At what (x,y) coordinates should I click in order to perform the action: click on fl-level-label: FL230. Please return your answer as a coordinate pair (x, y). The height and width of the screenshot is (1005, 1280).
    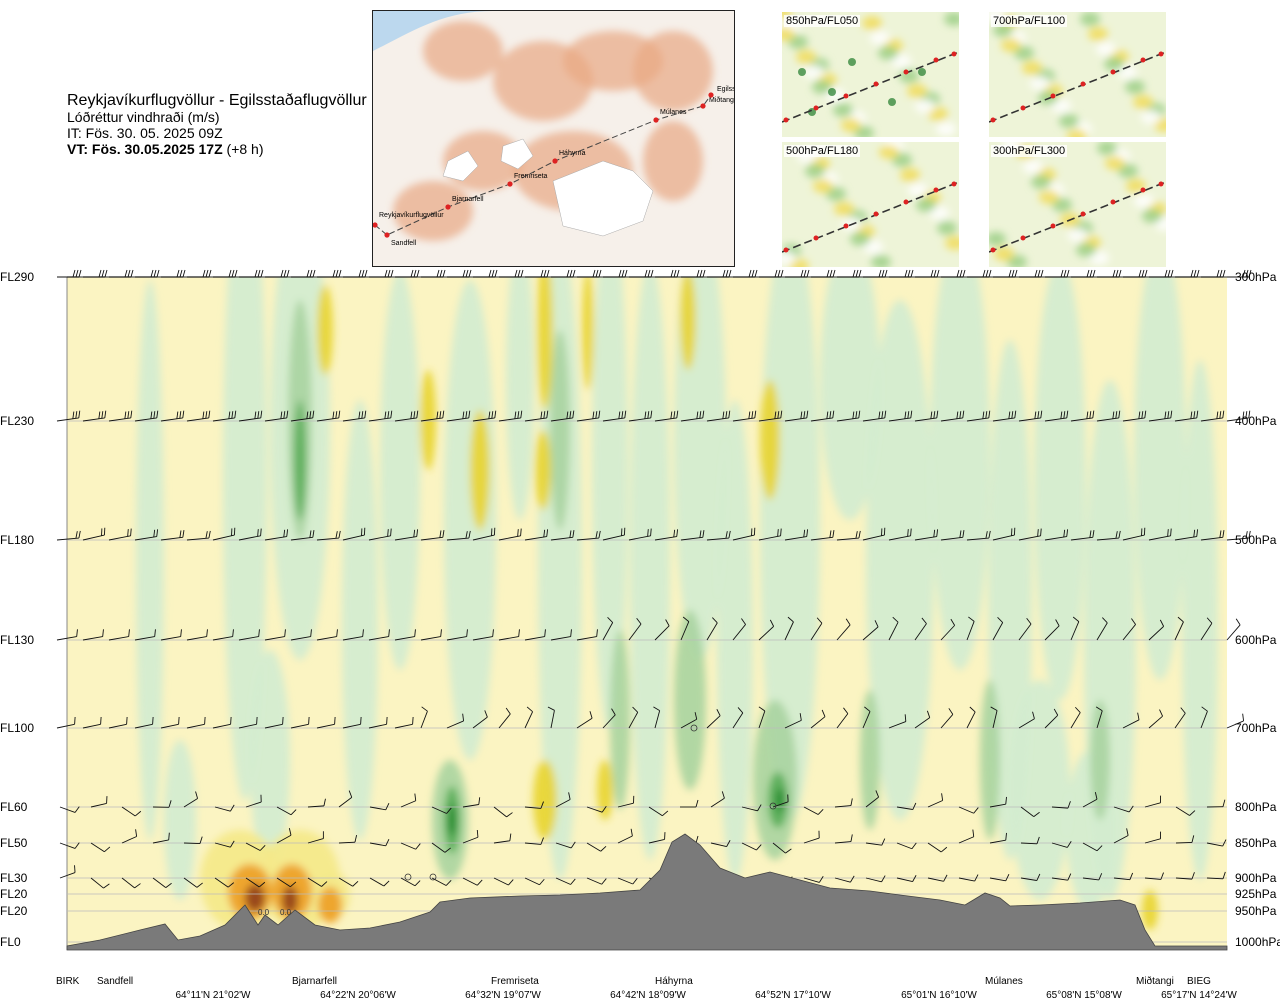
    Looking at the image, I should click on (17, 421).